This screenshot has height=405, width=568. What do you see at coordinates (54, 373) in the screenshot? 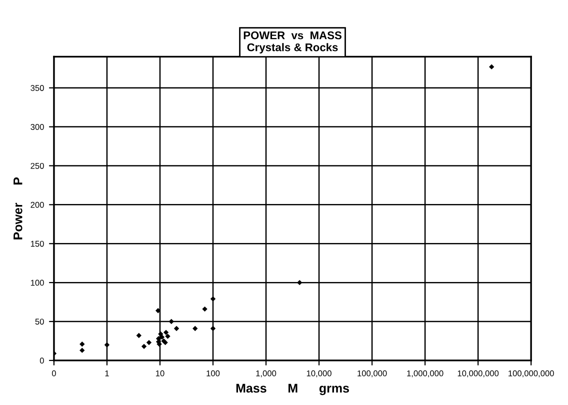
I see `x-tick-label: 0` at bounding box center [54, 373].